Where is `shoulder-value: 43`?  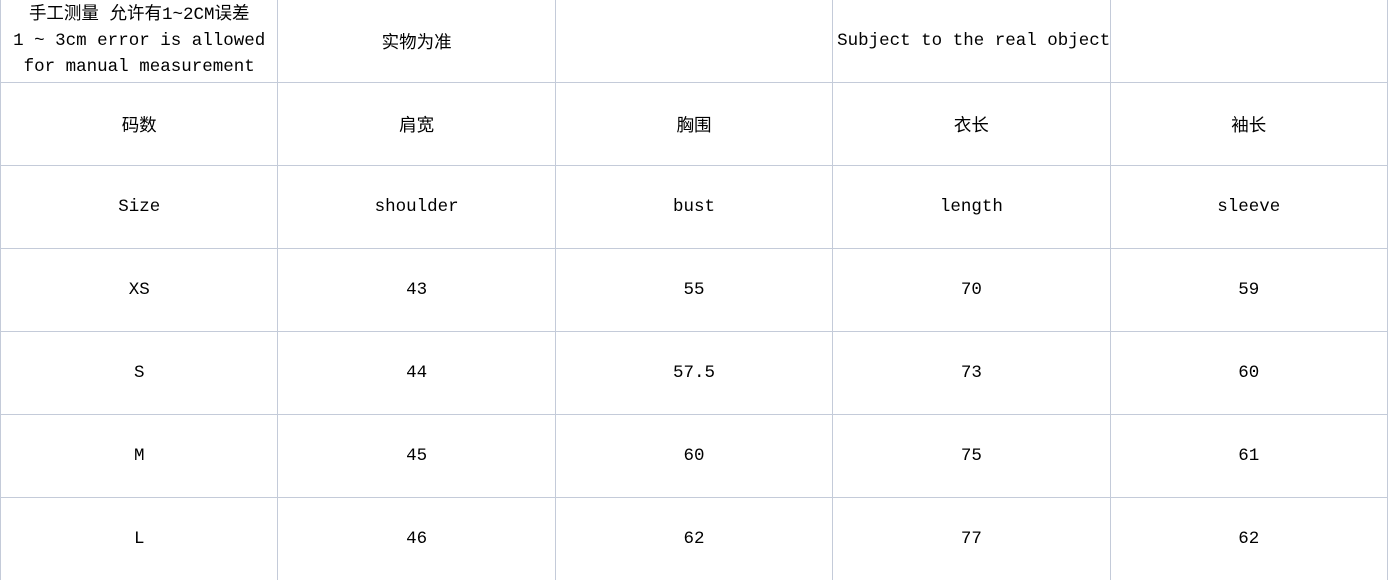
shoulder-value: 43 is located at coordinates (416, 290).